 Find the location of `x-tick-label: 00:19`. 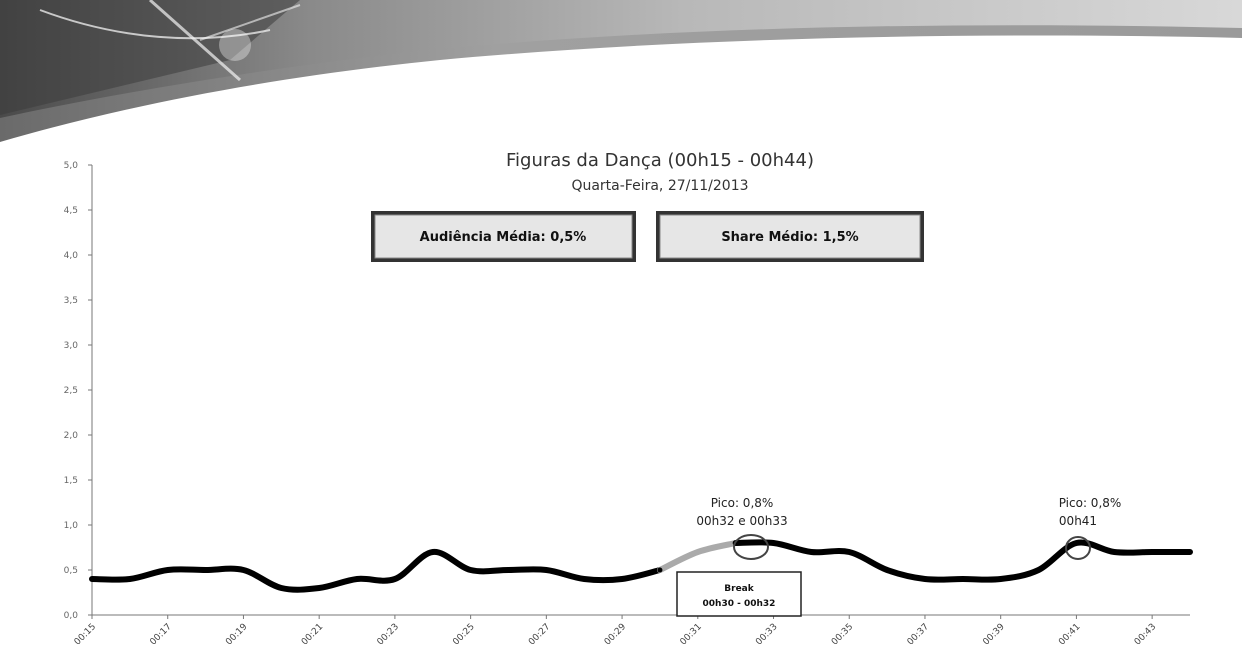

x-tick-label: 00:19 is located at coordinates (237, 635).